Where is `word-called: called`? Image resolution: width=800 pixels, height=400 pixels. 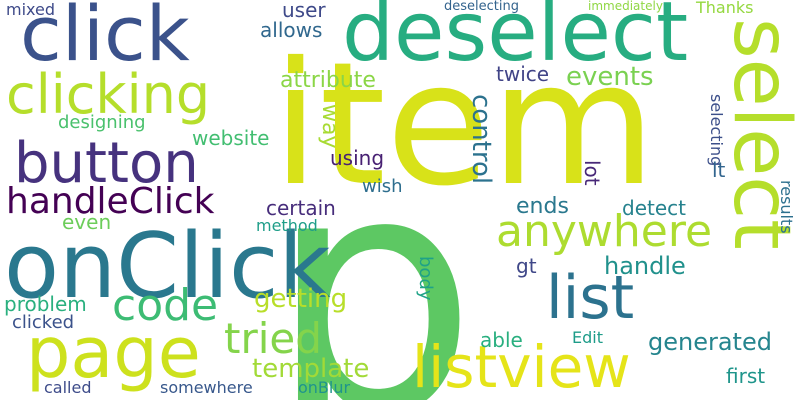
word-called: called is located at coordinates (68, 387).